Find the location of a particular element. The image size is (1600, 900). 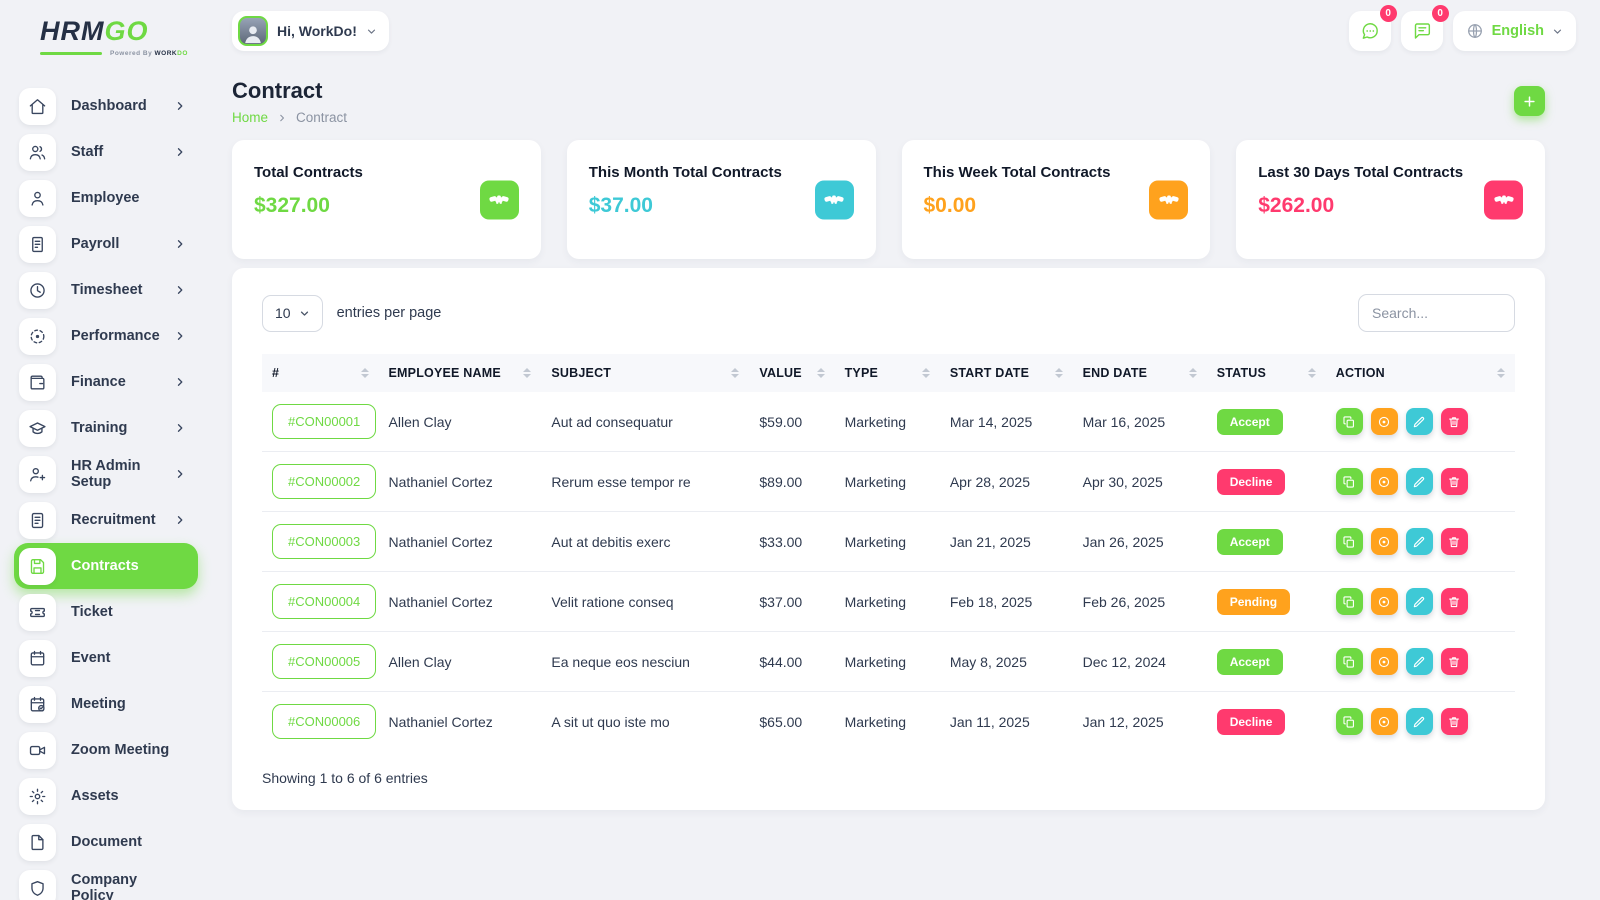

sidebar-item-timesheet: Timesheet is located at coordinates (106, 290).